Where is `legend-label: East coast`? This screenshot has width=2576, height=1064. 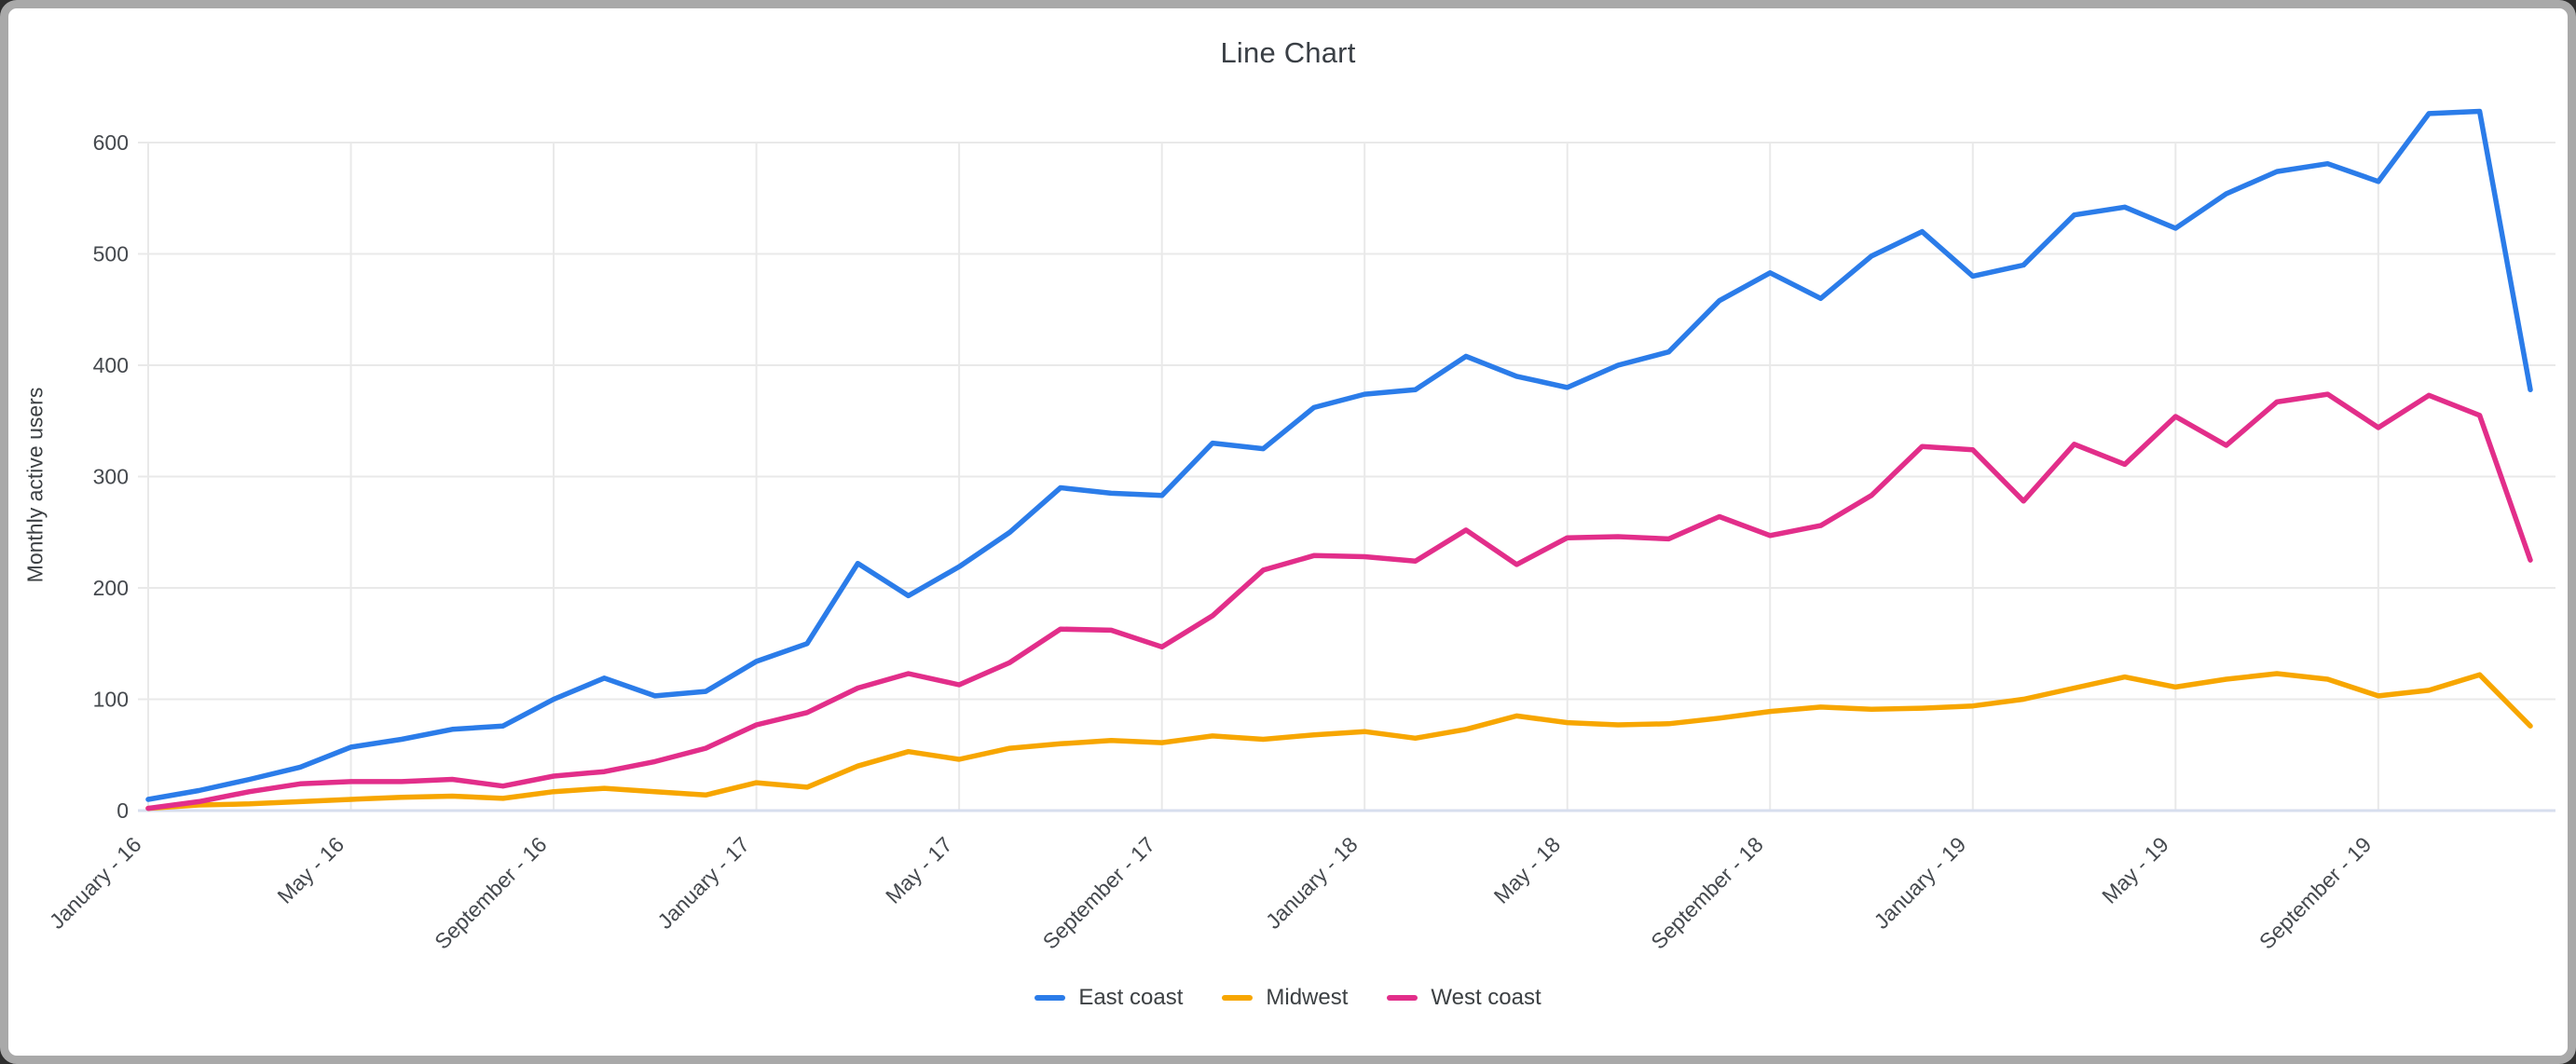 legend-label: East coast is located at coordinates (1131, 997).